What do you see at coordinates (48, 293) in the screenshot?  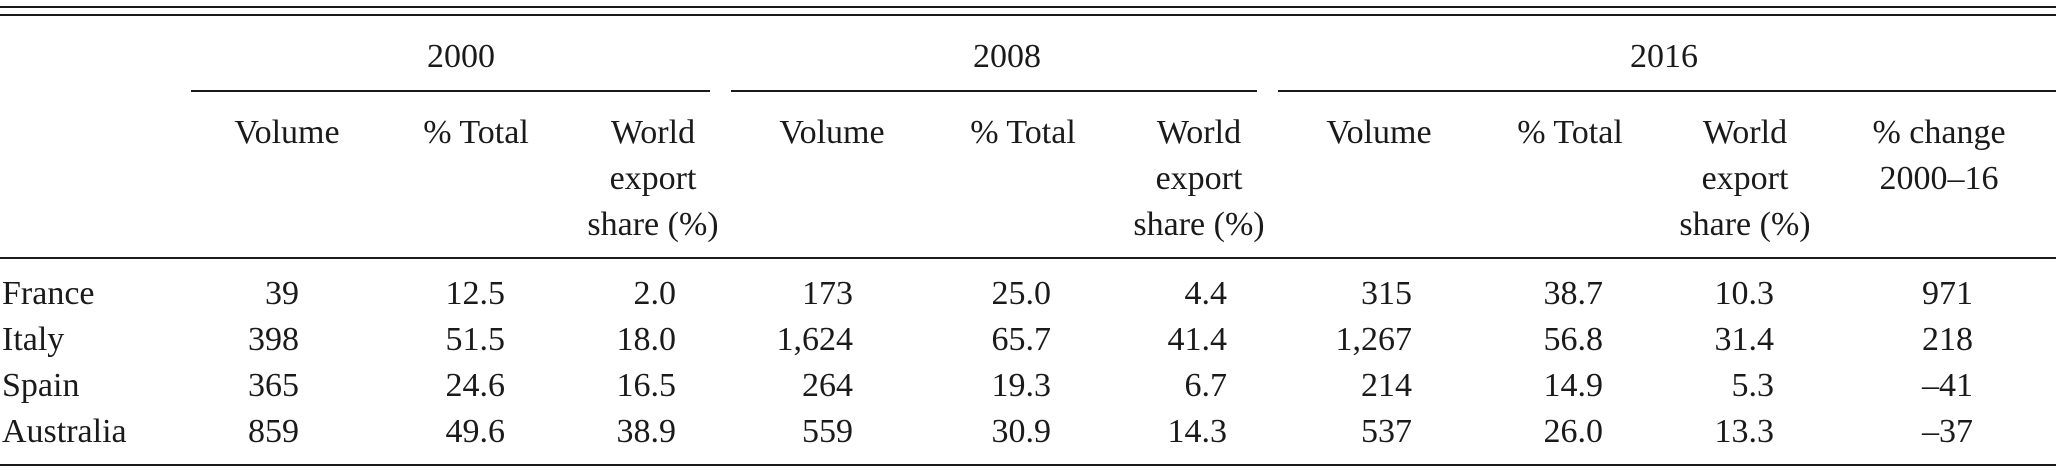 I see `row-label-country: France` at bounding box center [48, 293].